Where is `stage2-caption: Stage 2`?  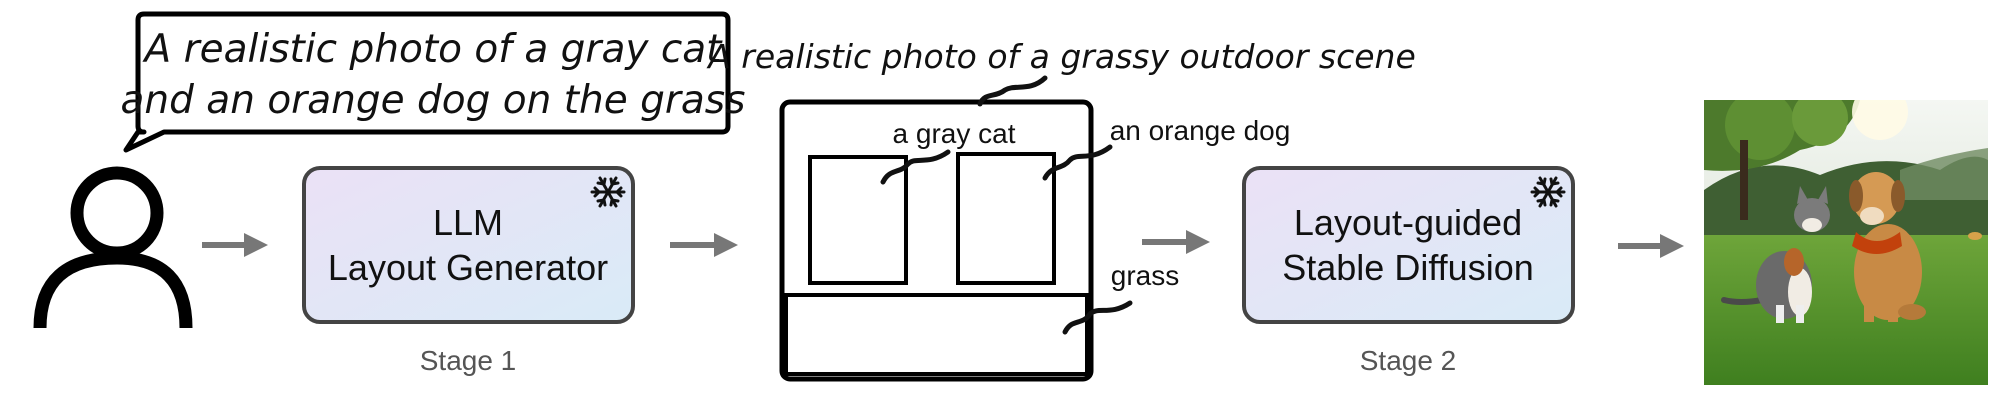
stage2-caption: Stage 2 is located at coordinates (1408, 360).